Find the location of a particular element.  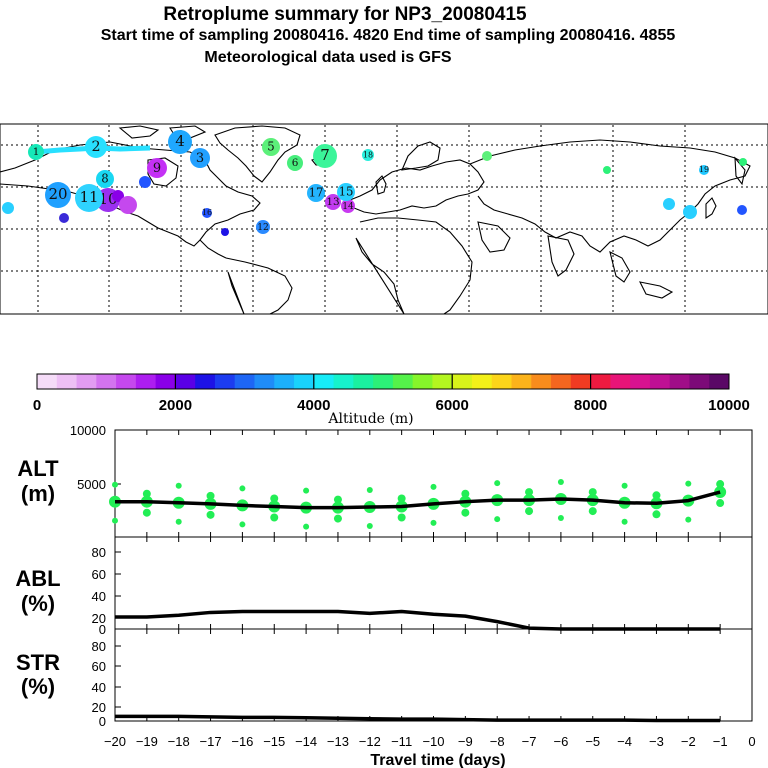

plume-marker: 17 is located at coordinates (316, 193).